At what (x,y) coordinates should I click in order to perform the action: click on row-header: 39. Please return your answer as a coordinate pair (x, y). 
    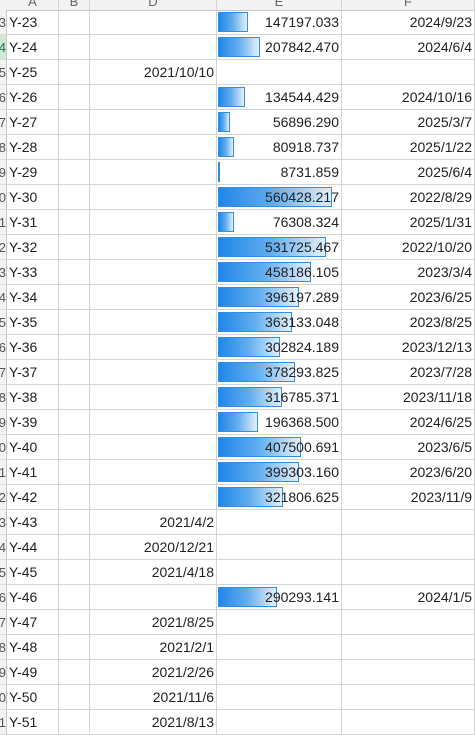
    Looking at the image, I should click on (3, 422).